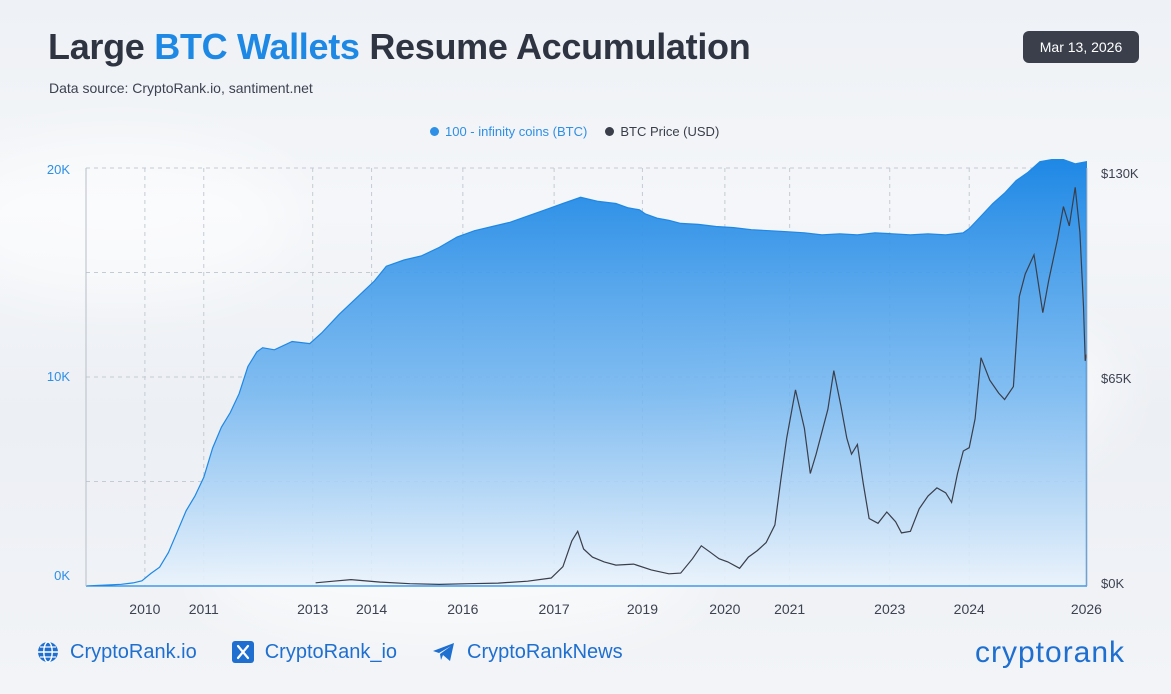 The width and height of the screenshot is (1171, 694). I want to click on y-left-tick-2: 20K, so click(58, 169).